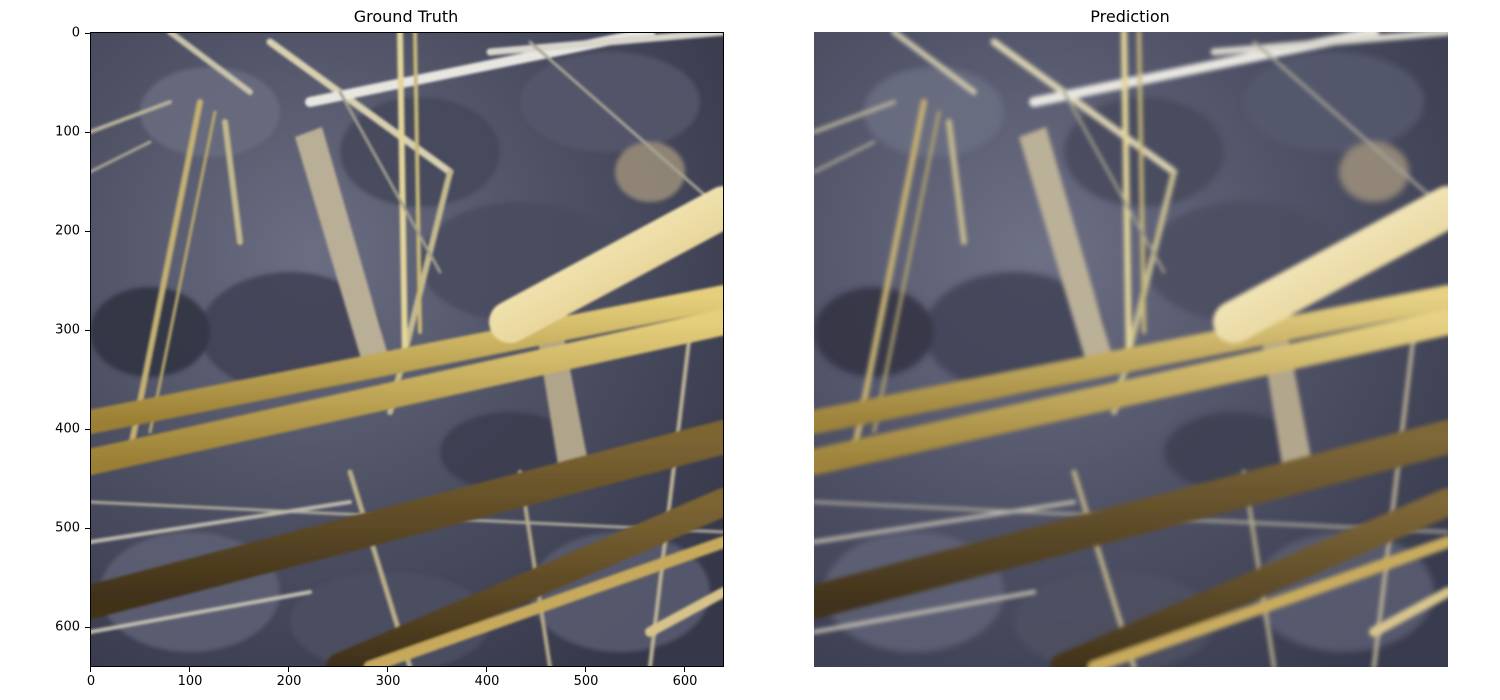 The image size is (1500, 700). Describe the element at coordinates (91, 681) in the screenshot. I see `x-tick-label: 0` at that location.